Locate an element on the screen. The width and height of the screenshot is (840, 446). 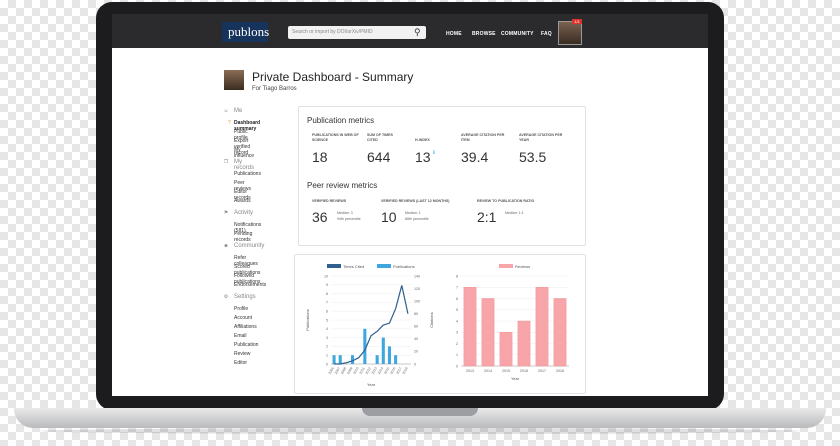
x-tick-label: 2012 is located at coordinates (368, 370).